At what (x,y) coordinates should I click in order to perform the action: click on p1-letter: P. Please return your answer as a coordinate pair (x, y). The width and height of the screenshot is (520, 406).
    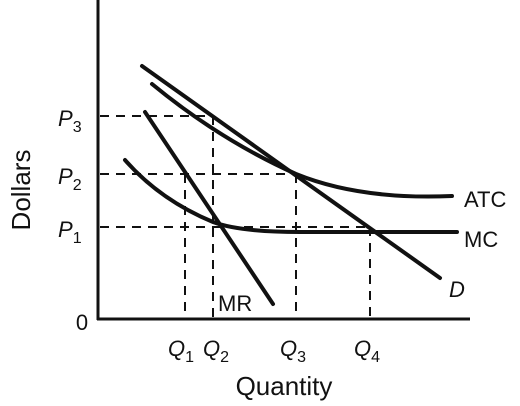
    Looking at the image, I should click on (65, 229).